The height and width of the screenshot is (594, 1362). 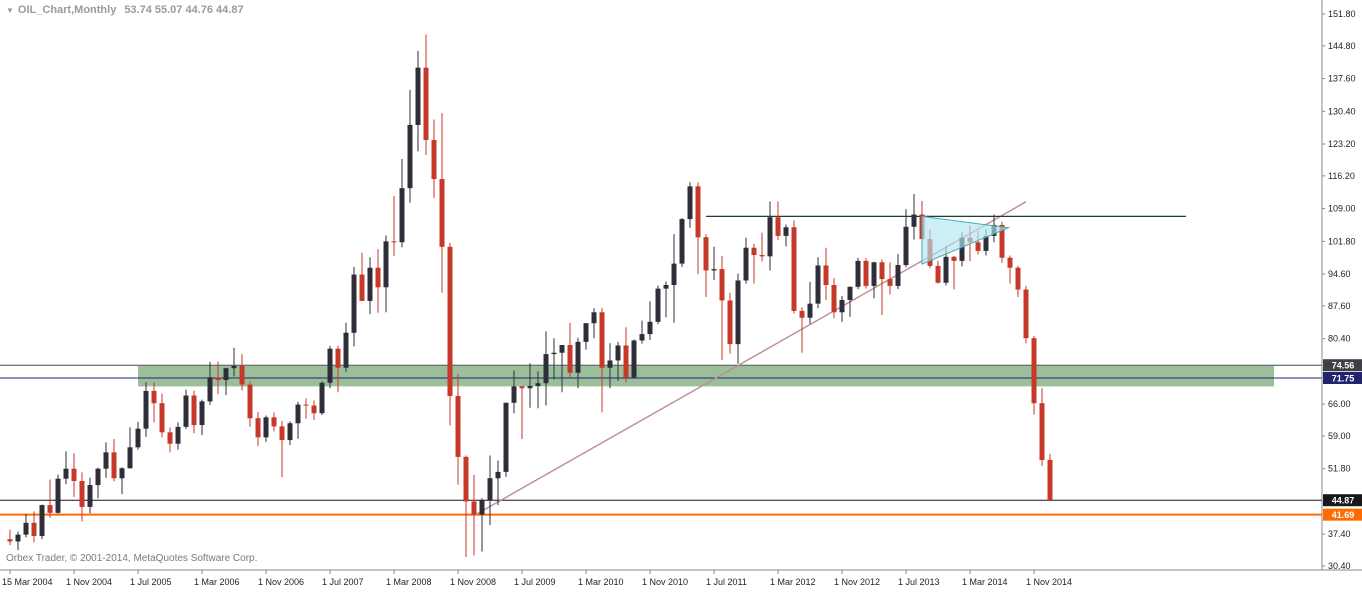 I want to click on time-axis-label: 1 Mar 2014, so click(x=985, y=582).